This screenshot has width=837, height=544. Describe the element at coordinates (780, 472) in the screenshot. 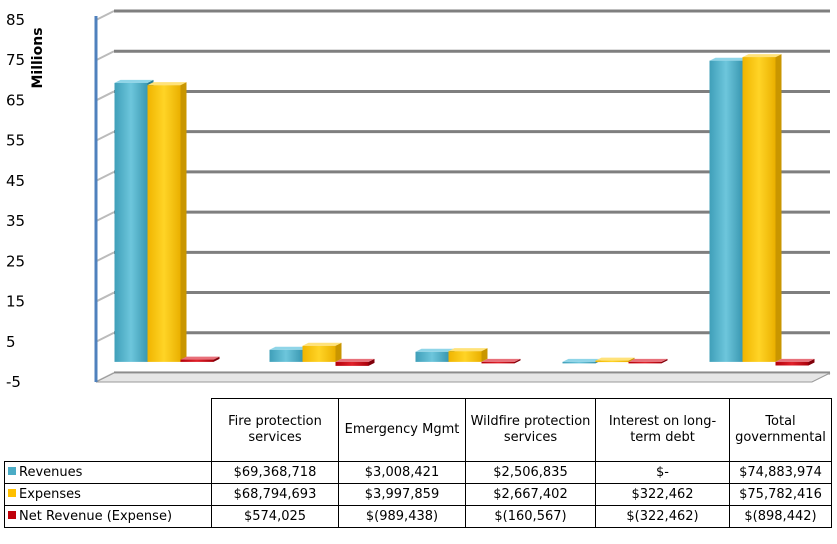

I see `table-cell: $74,883,974` at that location.